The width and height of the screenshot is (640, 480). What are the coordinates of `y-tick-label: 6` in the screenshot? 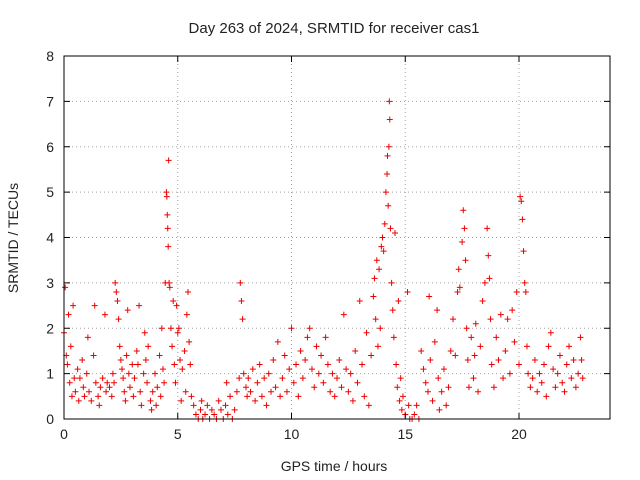 It's located at (50, 147).